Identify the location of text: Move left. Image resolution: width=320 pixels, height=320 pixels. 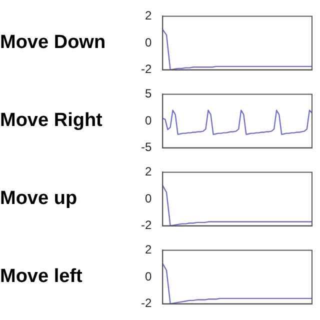
(42, 277).